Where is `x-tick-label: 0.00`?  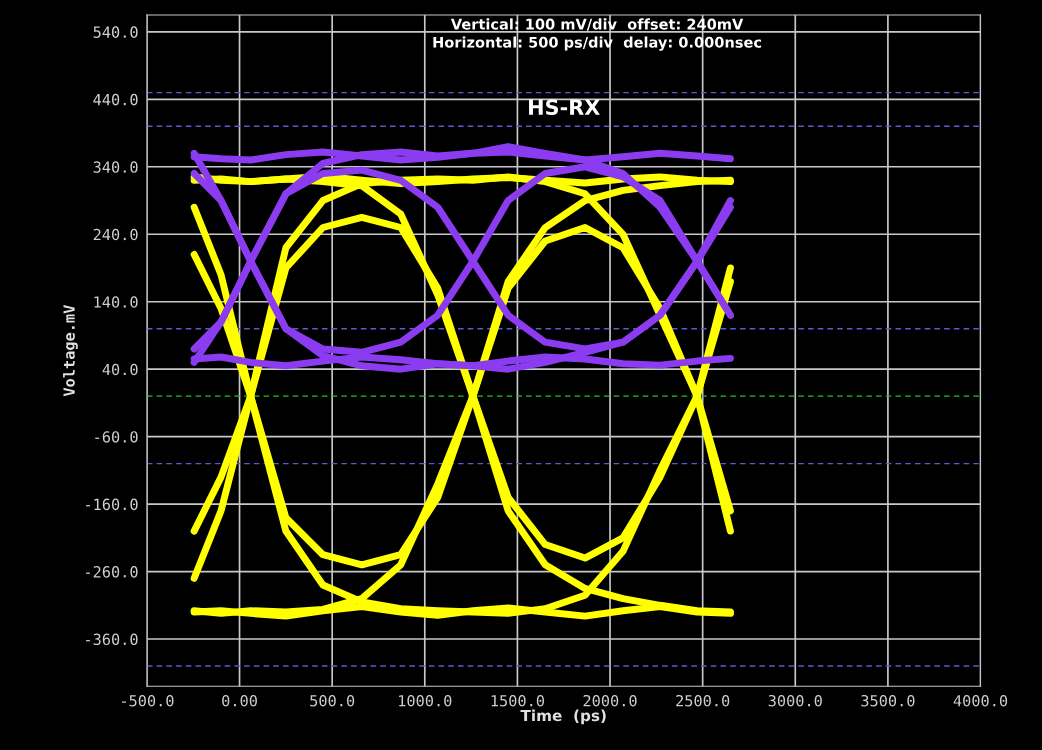
x-tick-label: 0.00 is located at coordinates (239, 700).